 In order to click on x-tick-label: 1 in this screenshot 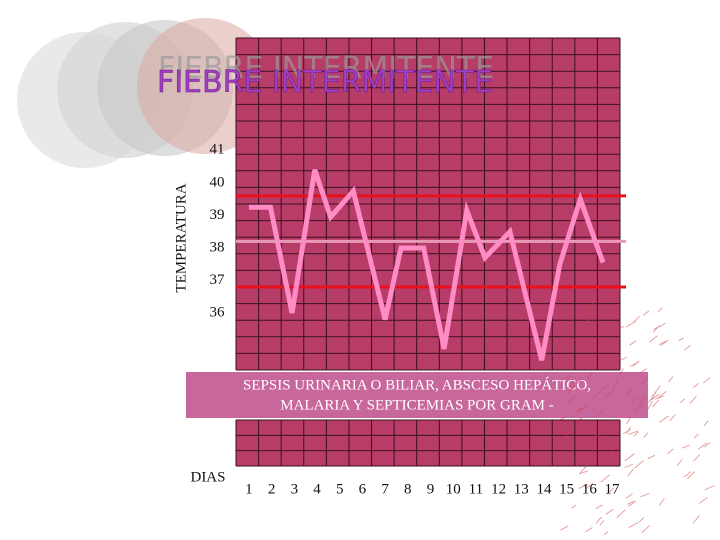, I will do `click(249, 489)`.